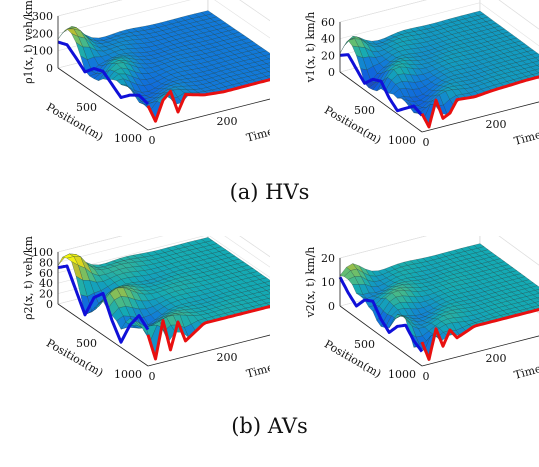 This screenshot has height=467, width=539. What do you see at coordinates (328, 282) in the screenshot?
I see `z-tick-label: 10` at bounding box center [328, 282].